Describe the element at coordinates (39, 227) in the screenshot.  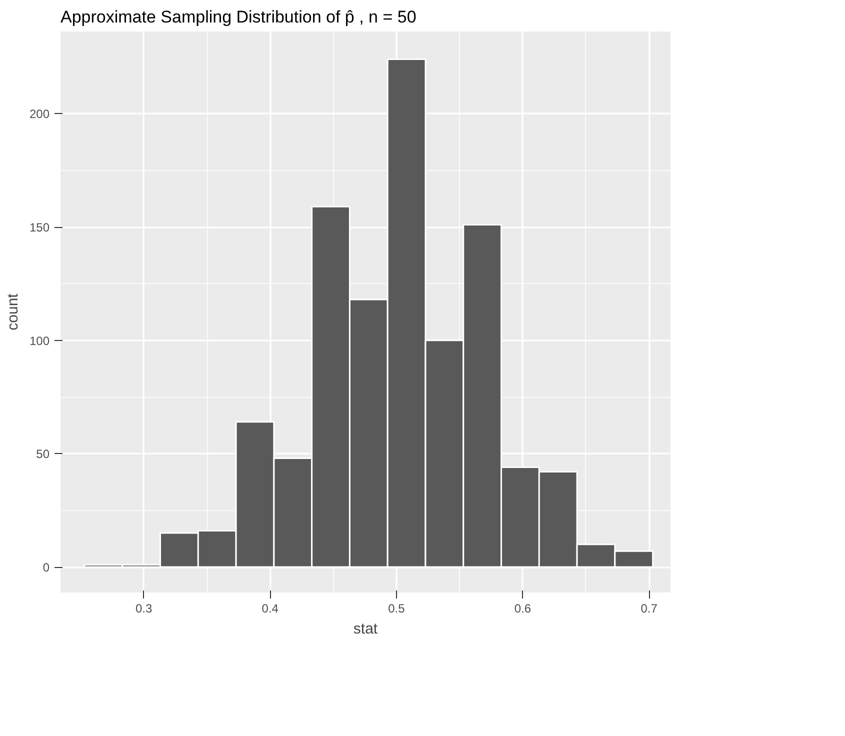
I see `y-tick-label: 150` at that location.